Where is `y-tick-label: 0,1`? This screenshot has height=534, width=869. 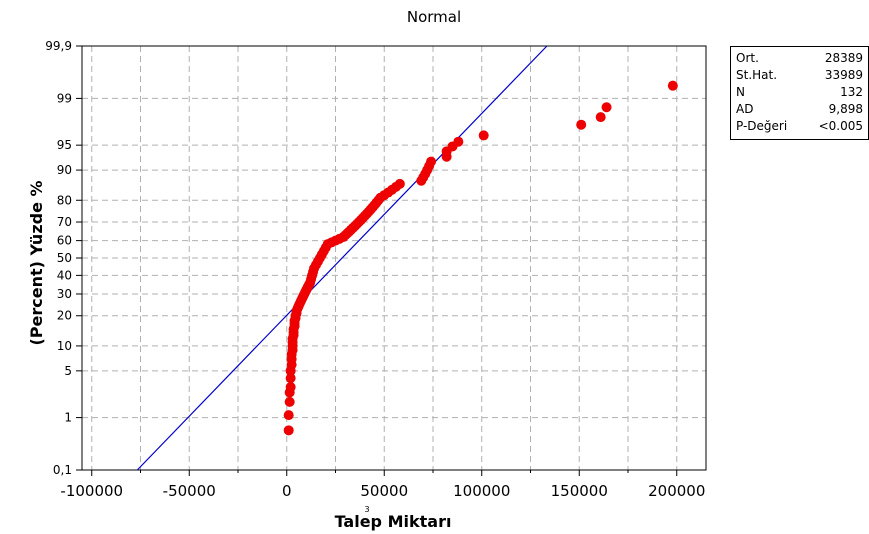 y-tick-label: 0,1 is located at coordinates (62, 470).